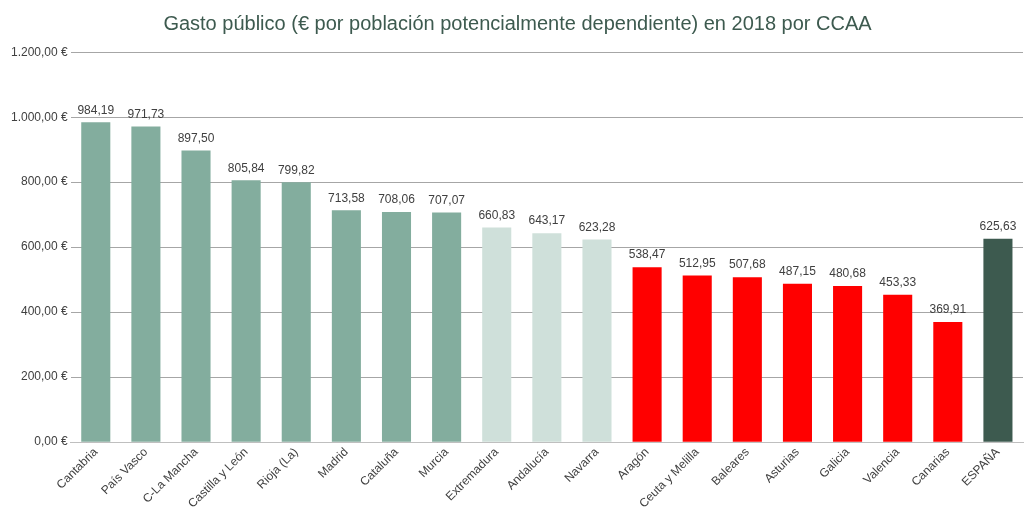 This screenshot has width=1035, height=527. Describe the element at coordinates (45, 246) in the screenshot. I see `y-tick-label: 600,00 €` at that location.